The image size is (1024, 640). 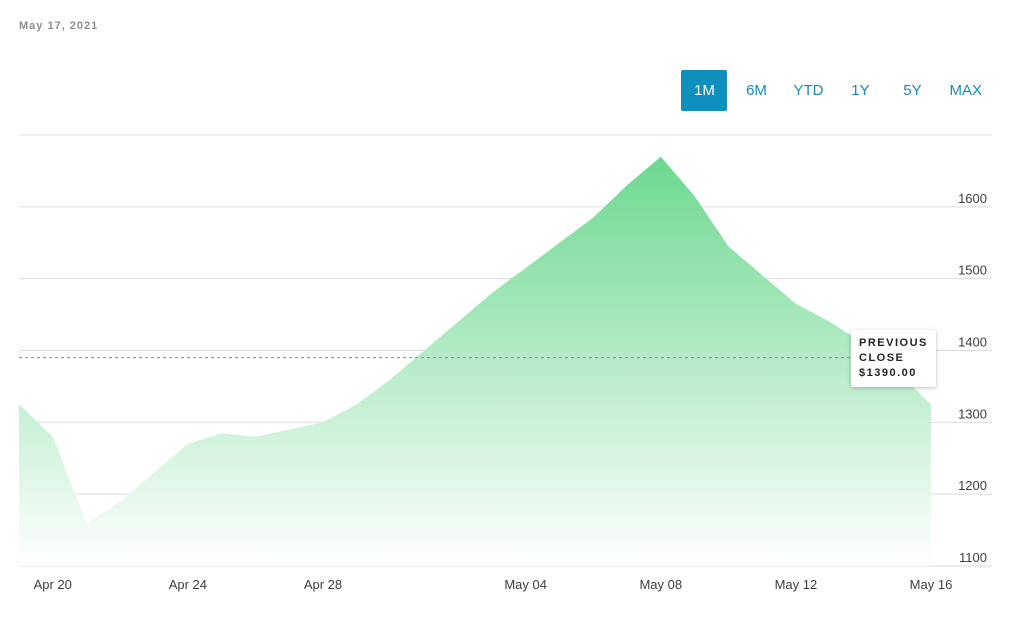 What do you see at coordinates (53, 584) in the screenshot?
I see `x-tick-label: Apr 20` at bounding box center [53, 584].